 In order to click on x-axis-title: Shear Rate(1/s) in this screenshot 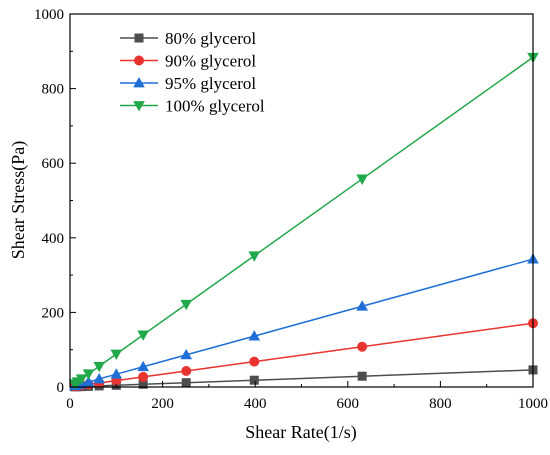, I will do `click(300, 432)`.